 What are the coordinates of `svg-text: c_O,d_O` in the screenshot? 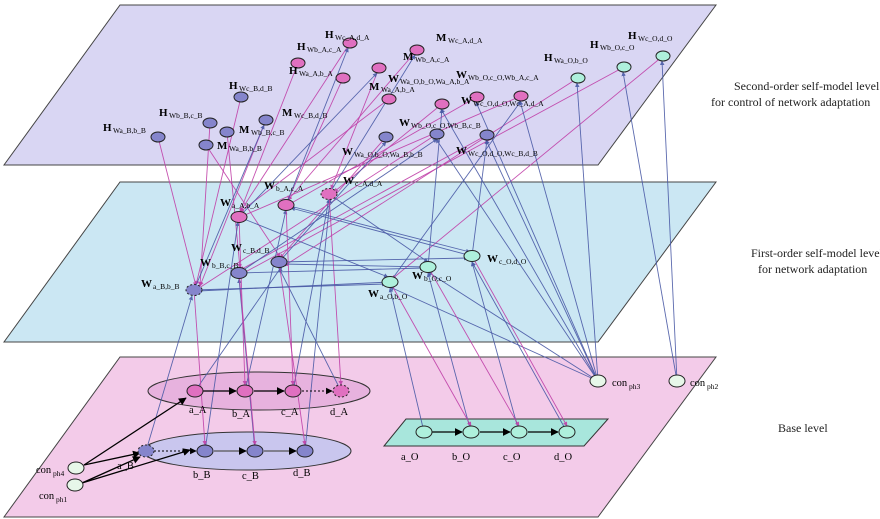 It's located at (513, 261).